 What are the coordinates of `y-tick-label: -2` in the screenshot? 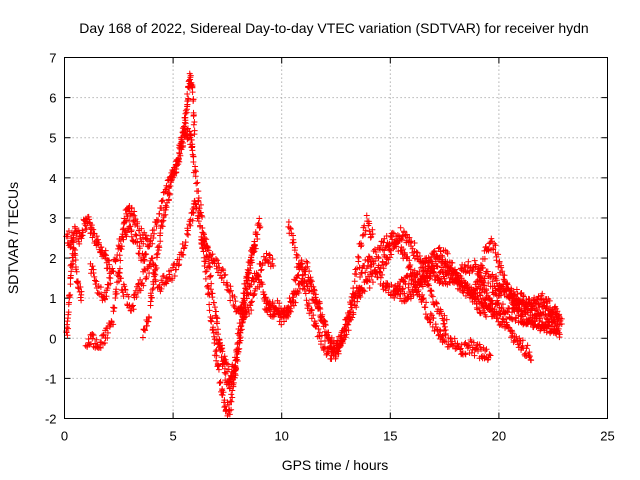 It's located at (51, 419).